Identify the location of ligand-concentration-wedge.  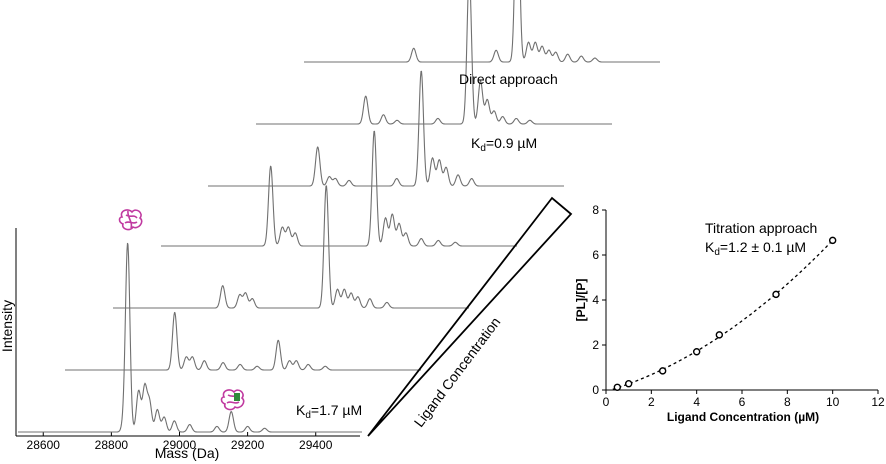
(470, 316).